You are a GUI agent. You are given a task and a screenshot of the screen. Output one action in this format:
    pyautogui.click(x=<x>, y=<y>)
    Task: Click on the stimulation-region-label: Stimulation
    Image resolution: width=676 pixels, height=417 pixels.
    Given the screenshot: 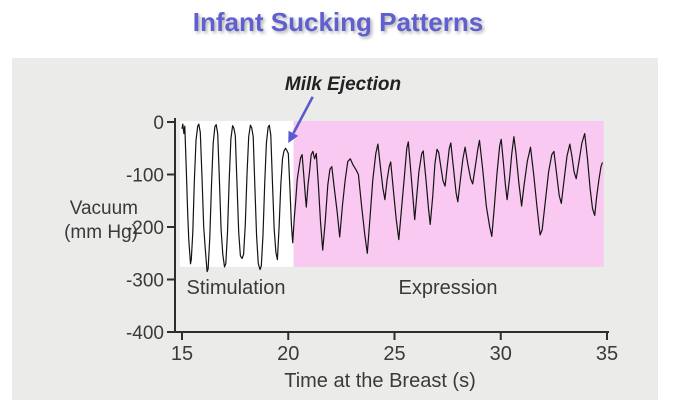 What is the action you would take?
    pyautogui.click(x=236, y=288)
    